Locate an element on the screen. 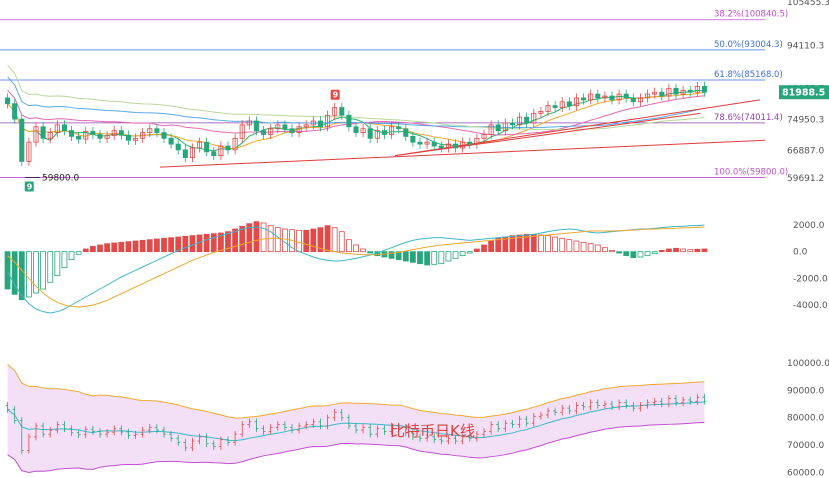 The width and height of the screenshot is (829, 478). macd-axis: 2000.0 0.0 -2000.0 -4000.0 is located at coordinates (810, 266).